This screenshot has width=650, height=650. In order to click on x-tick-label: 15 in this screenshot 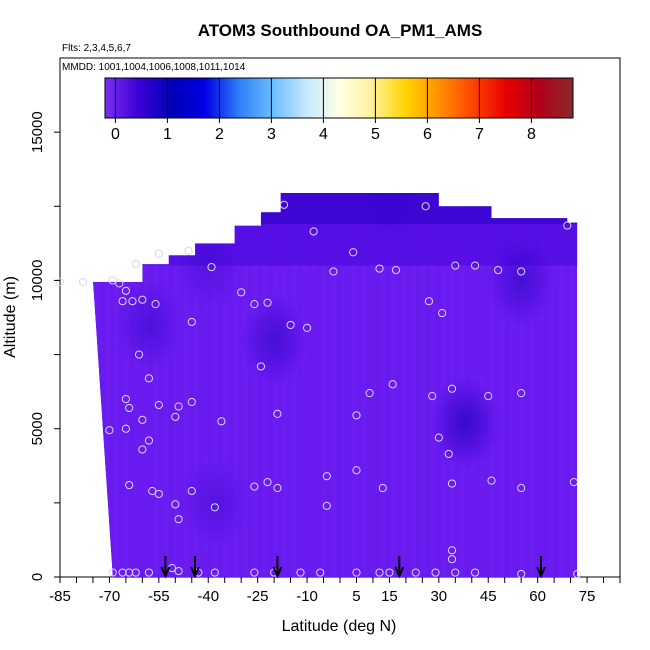, I will do `click(389, 596)`.